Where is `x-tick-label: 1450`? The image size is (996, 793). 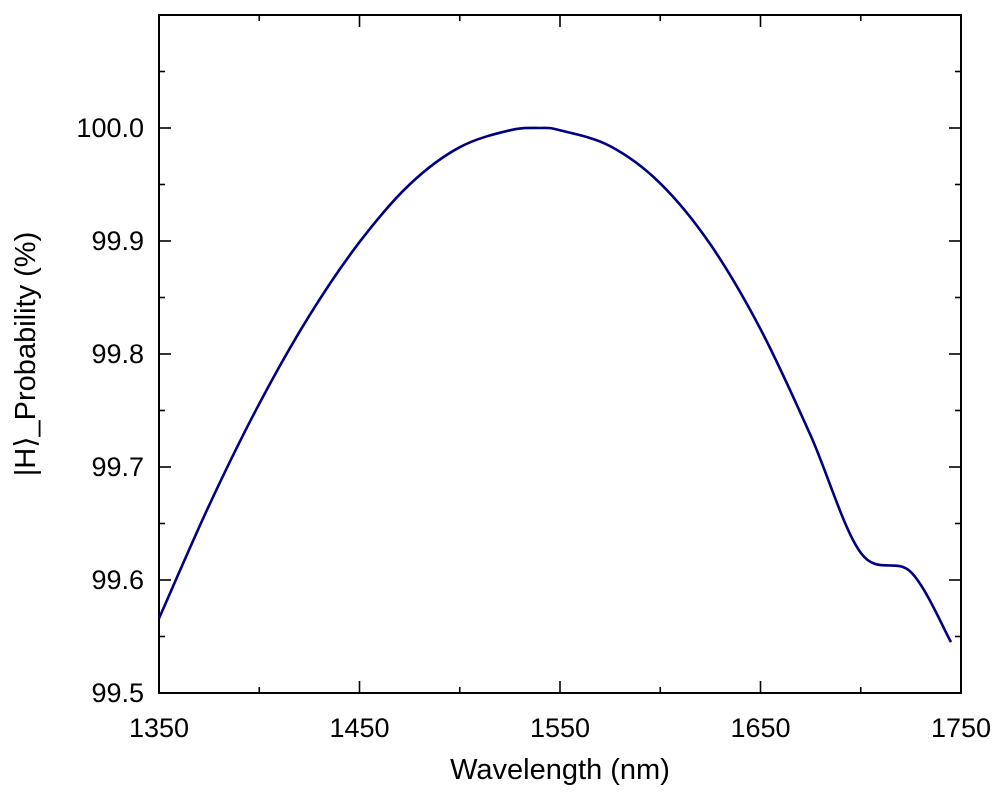
x-tick-label: 1450 is located at coordinates (359, 728).